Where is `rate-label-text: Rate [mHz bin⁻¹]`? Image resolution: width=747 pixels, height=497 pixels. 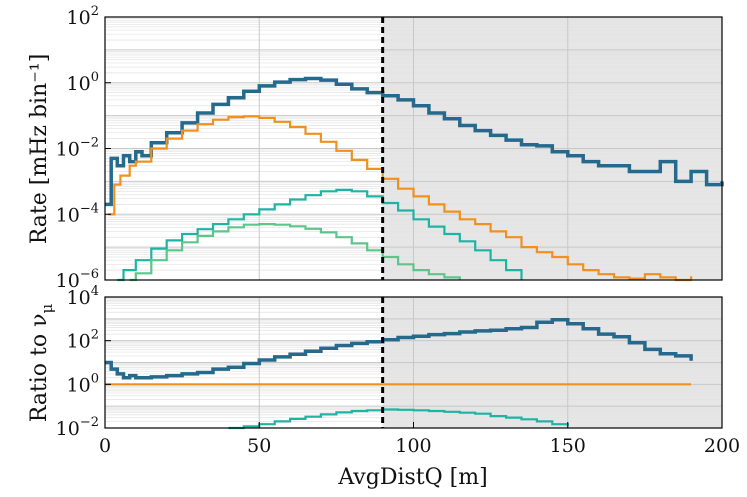 rate-label-text: Rate [mHz bin⁻¹] is located at coordinates (39, 149).